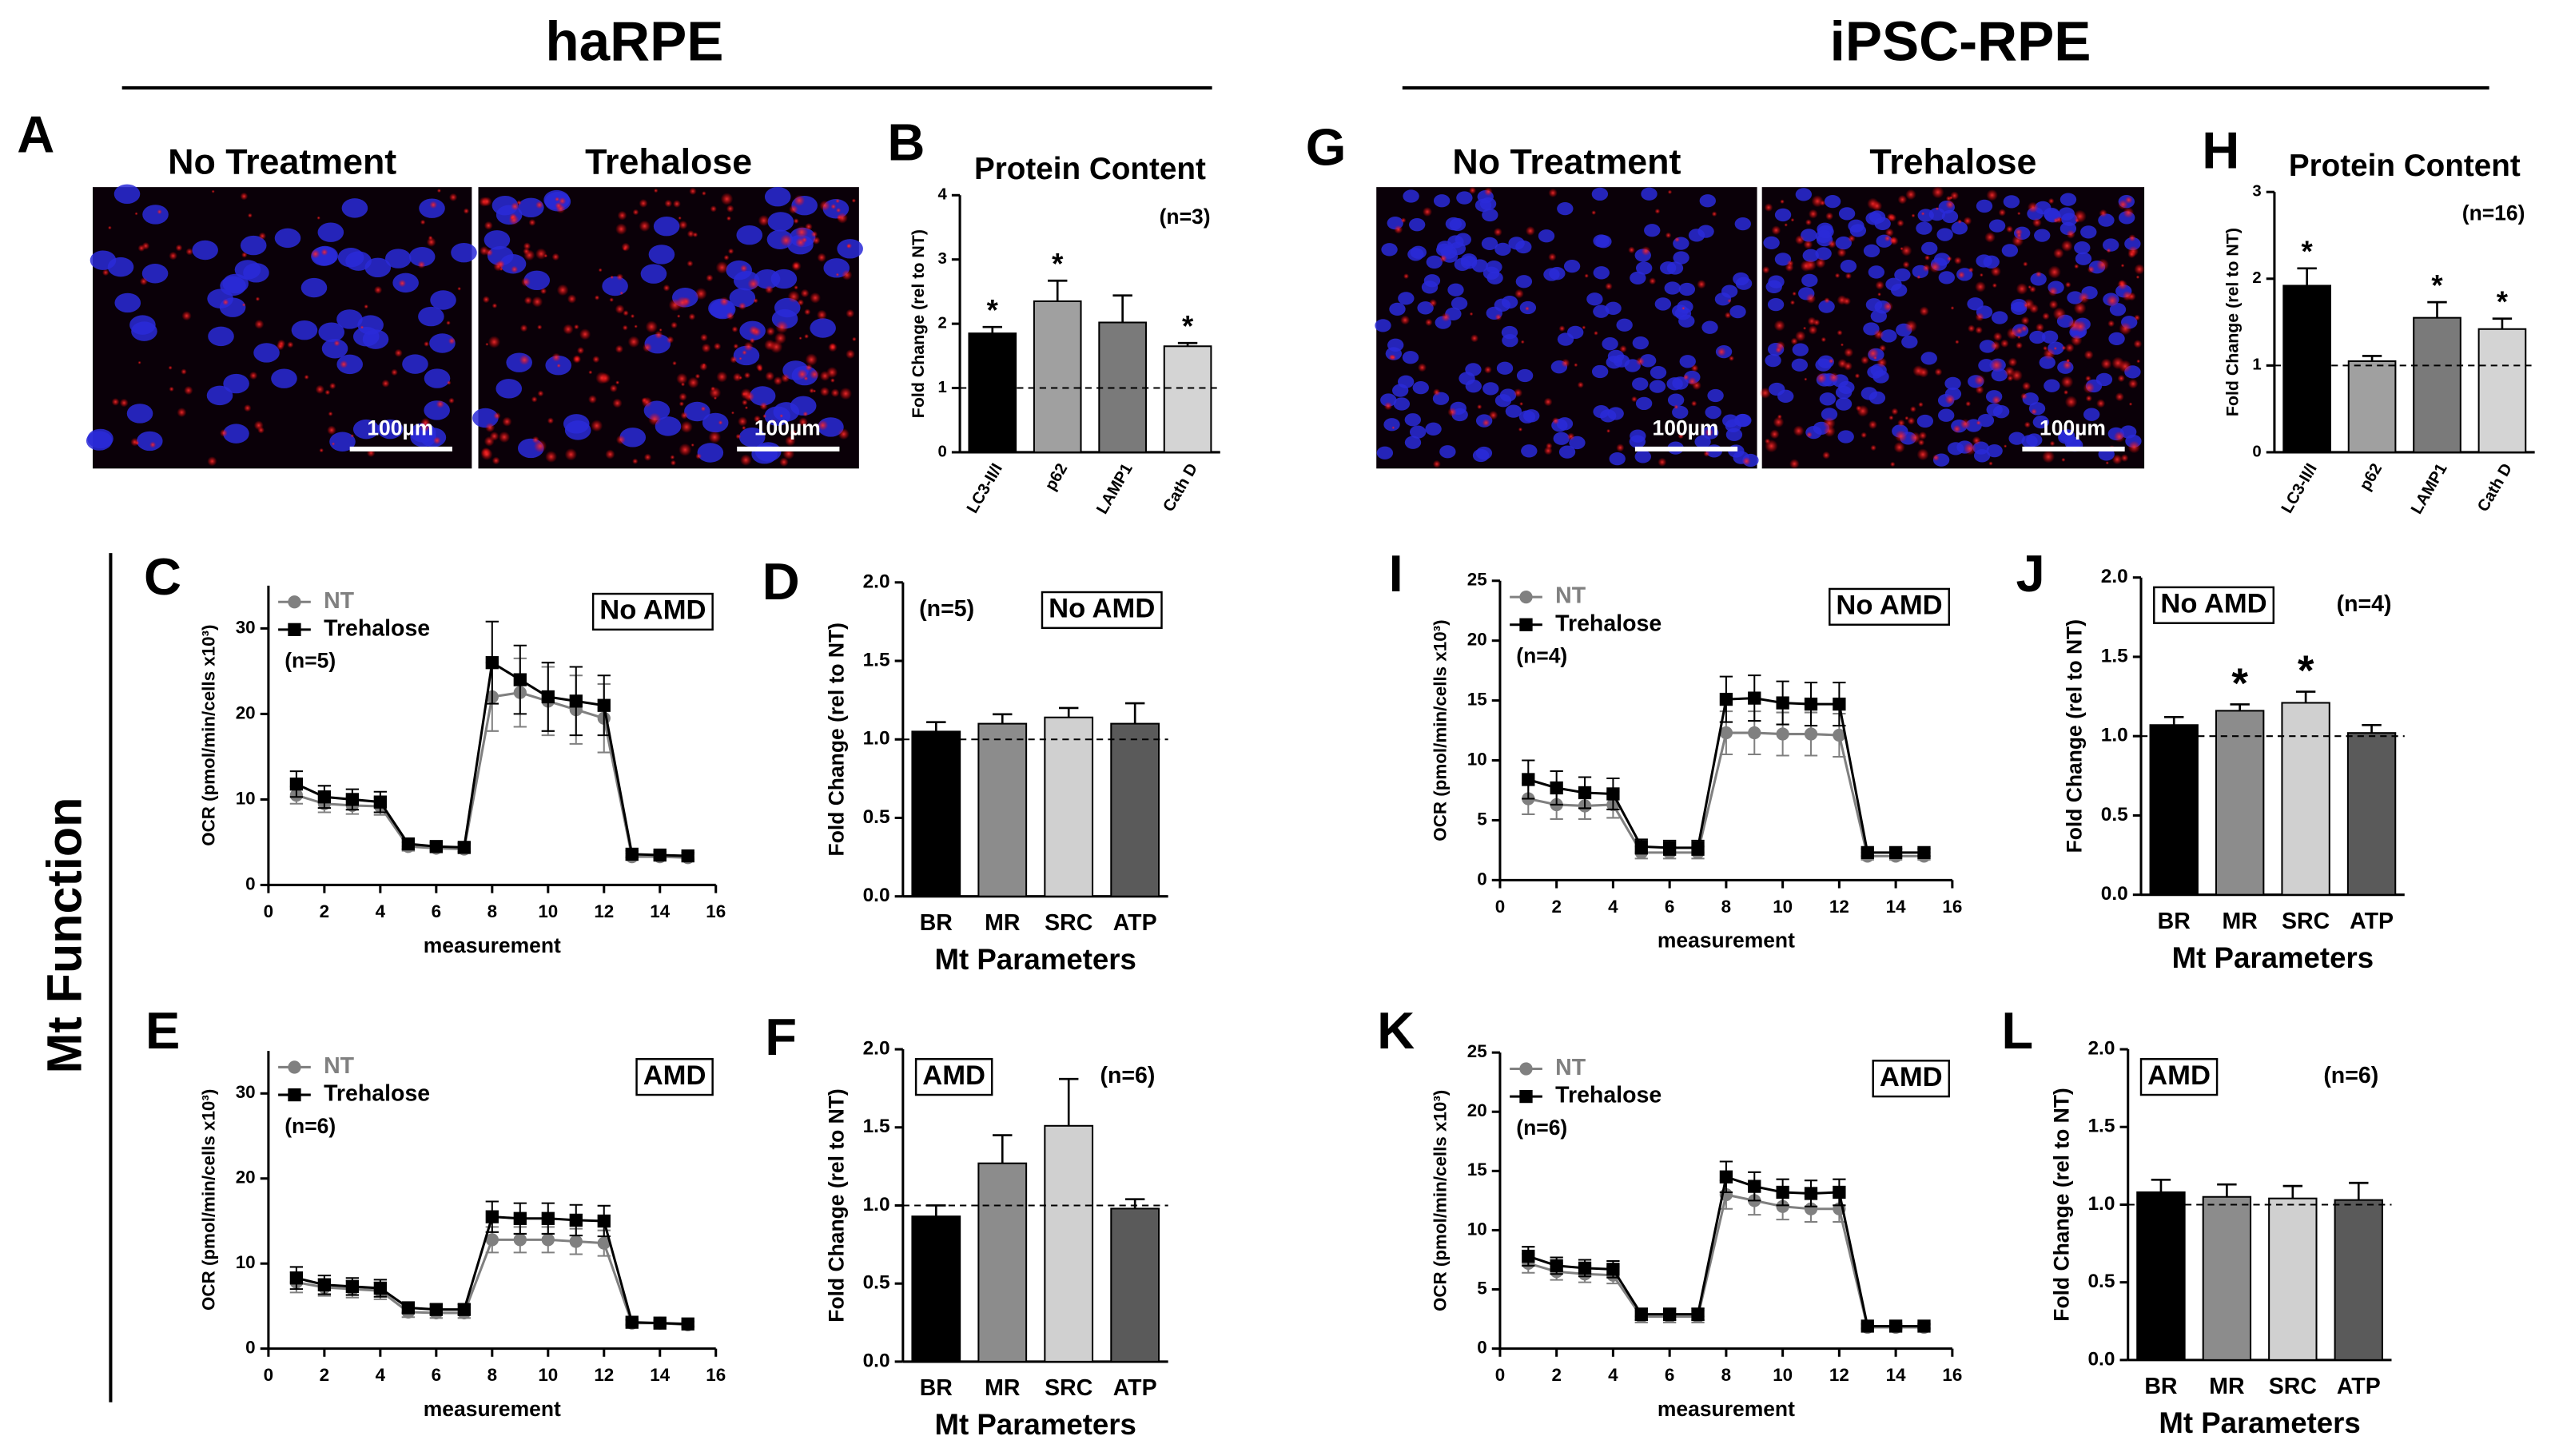  What do you see at coordinates (65, 936) in the screenshot?
I see `section-label: Mt Function` at bounding box center [65, 936].